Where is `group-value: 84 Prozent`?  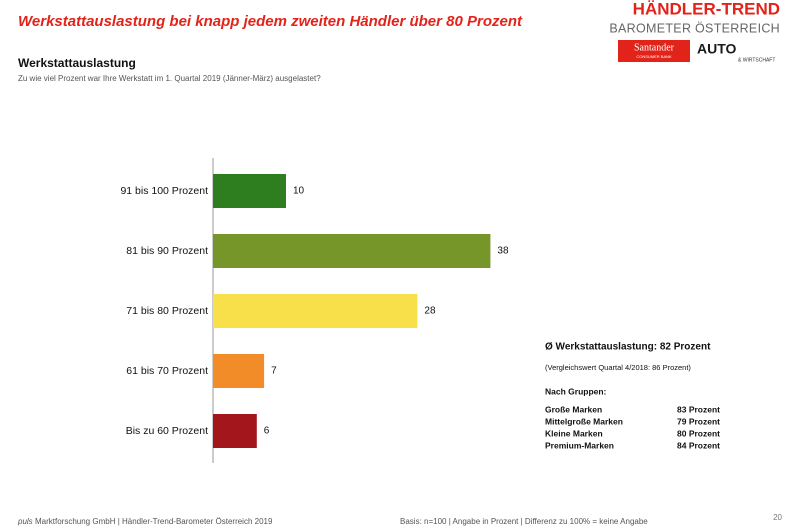
group-value: 84 Prozent is located at coordinates (698, 445).